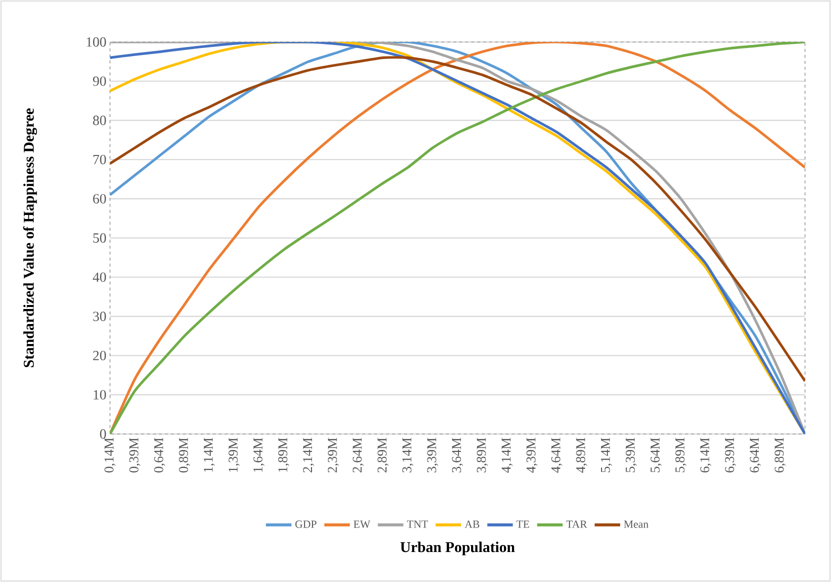  Describe the element at coordinates (99, 199) in the screenshot. I see `y-tick-label: 60` at that location.